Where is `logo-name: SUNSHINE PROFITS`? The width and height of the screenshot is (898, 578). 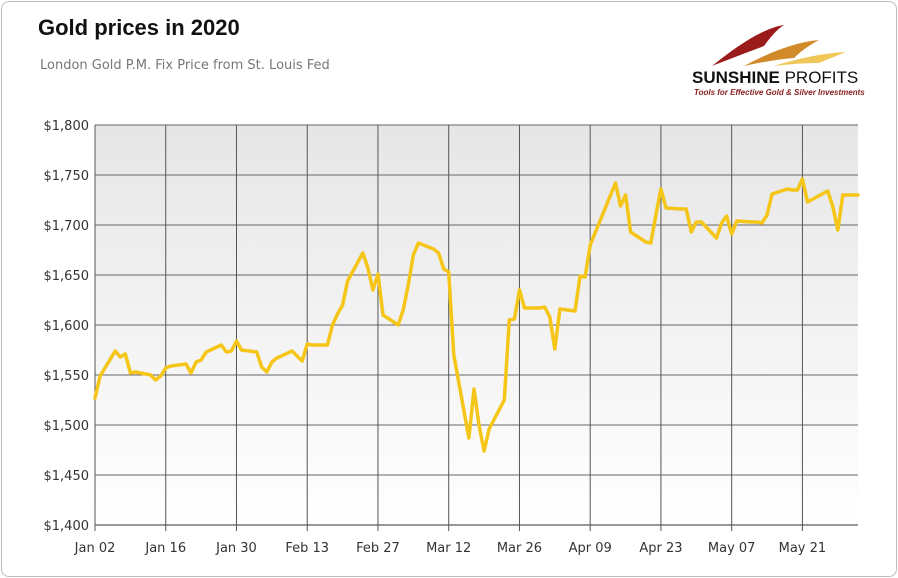 logo-name: SUNSHINE PROFITS is located at coordinates (775, 78).